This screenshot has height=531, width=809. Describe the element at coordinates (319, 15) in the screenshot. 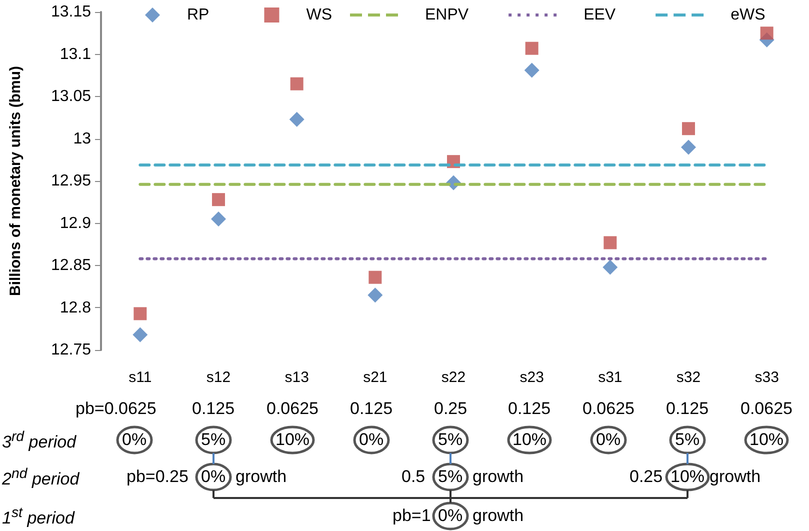

I see `legend-label: WS` at that location.